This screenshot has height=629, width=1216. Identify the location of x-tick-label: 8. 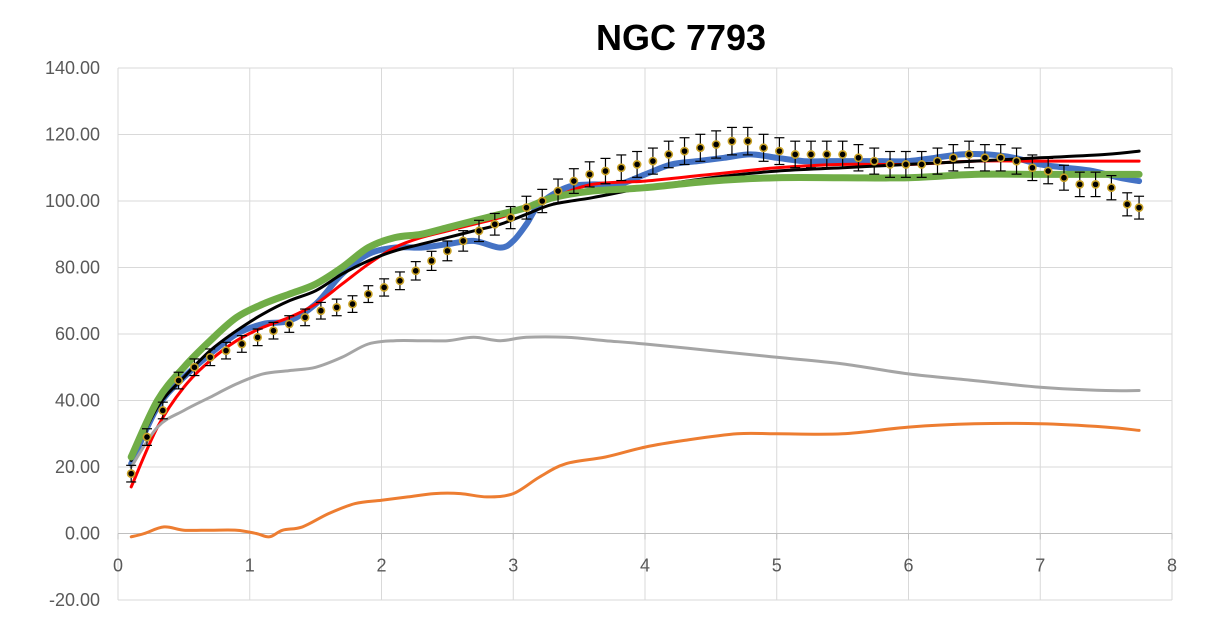
(1172, 566).